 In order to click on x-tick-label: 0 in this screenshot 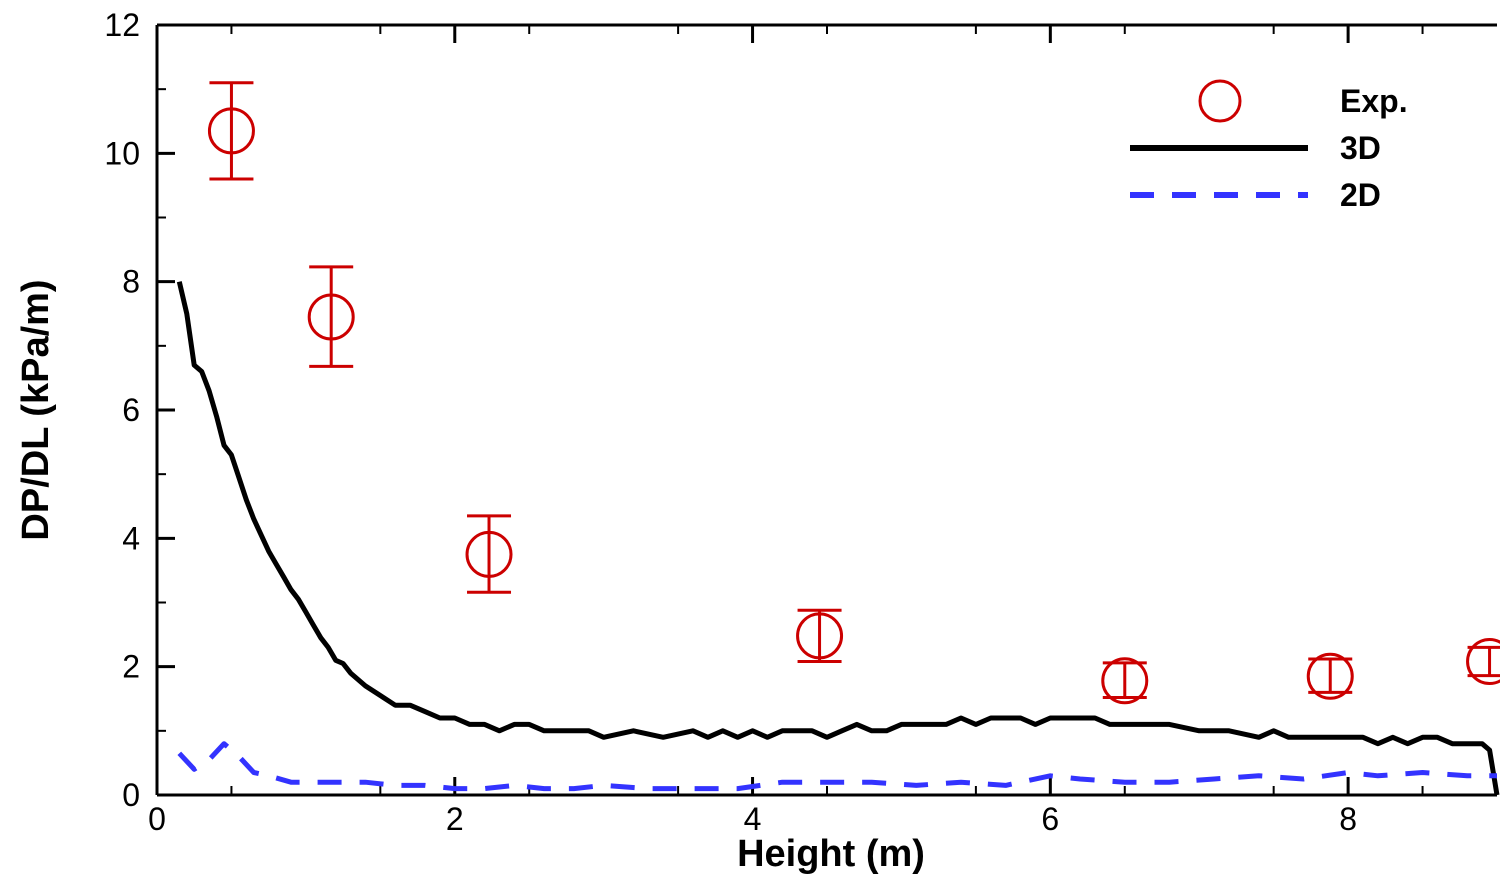, I will do `click(157, 819)`.